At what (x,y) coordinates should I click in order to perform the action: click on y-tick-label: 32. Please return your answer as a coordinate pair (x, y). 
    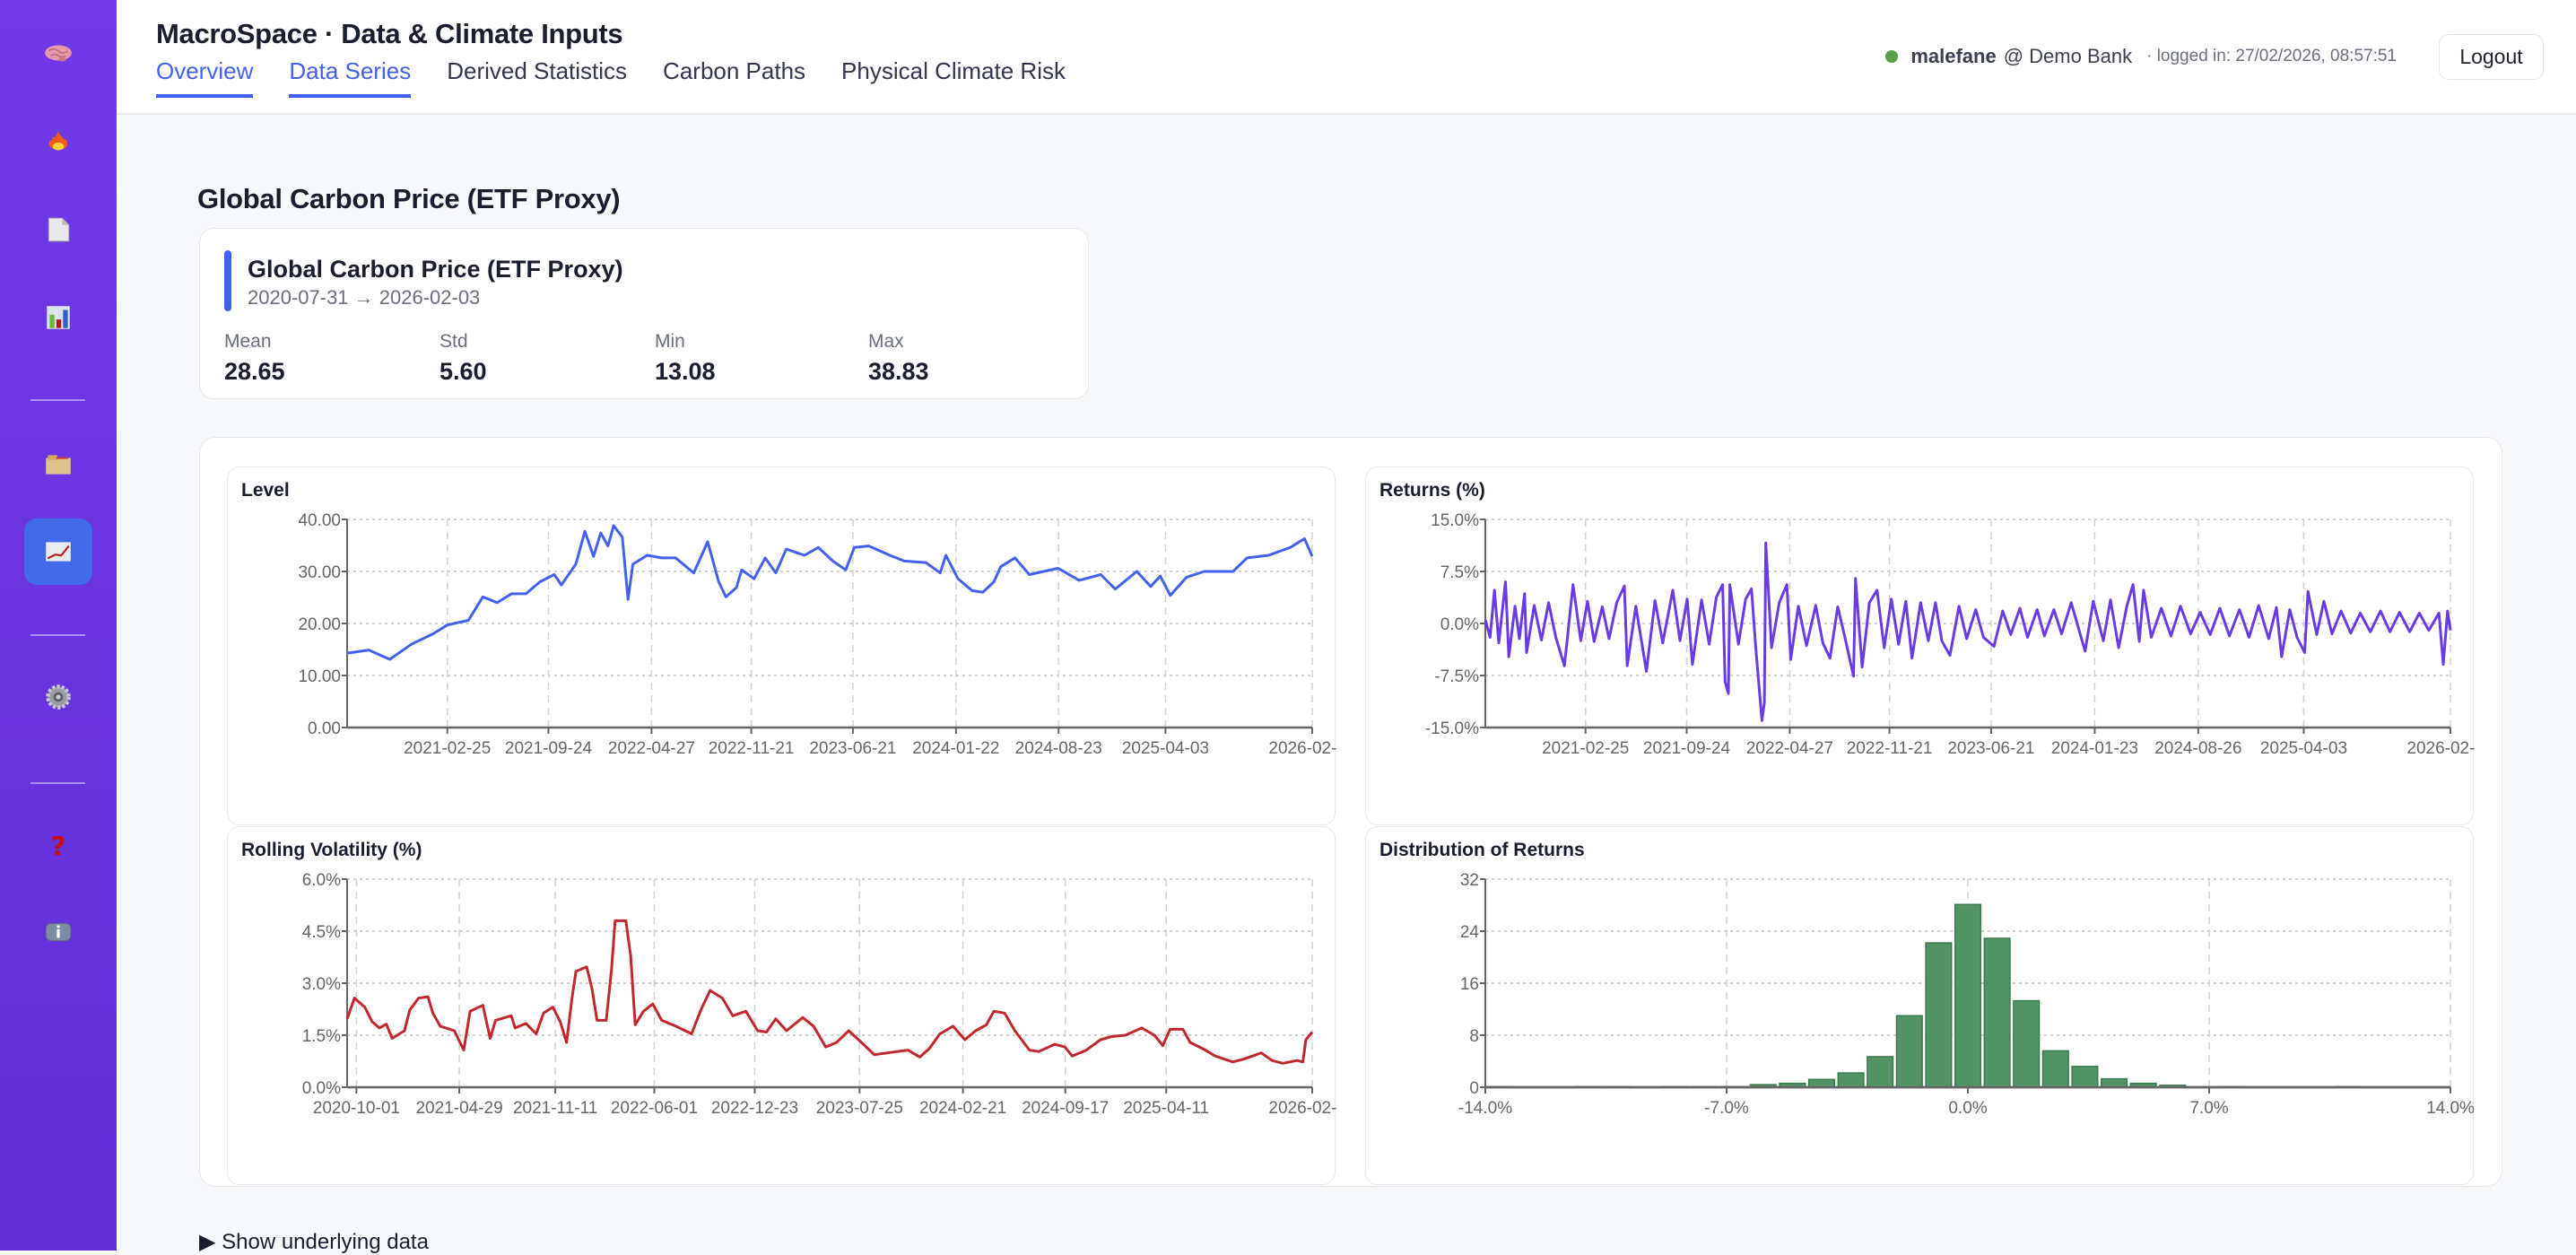
    Looking at the image, I should click on (1469, 880).